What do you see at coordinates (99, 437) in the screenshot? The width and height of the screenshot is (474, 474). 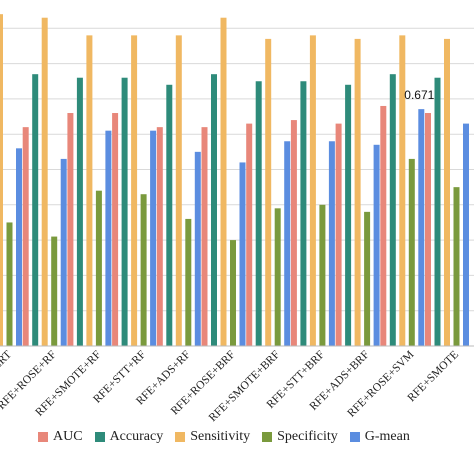 I see `legend-swatch-accuracy` at bounding box center [99, 437].